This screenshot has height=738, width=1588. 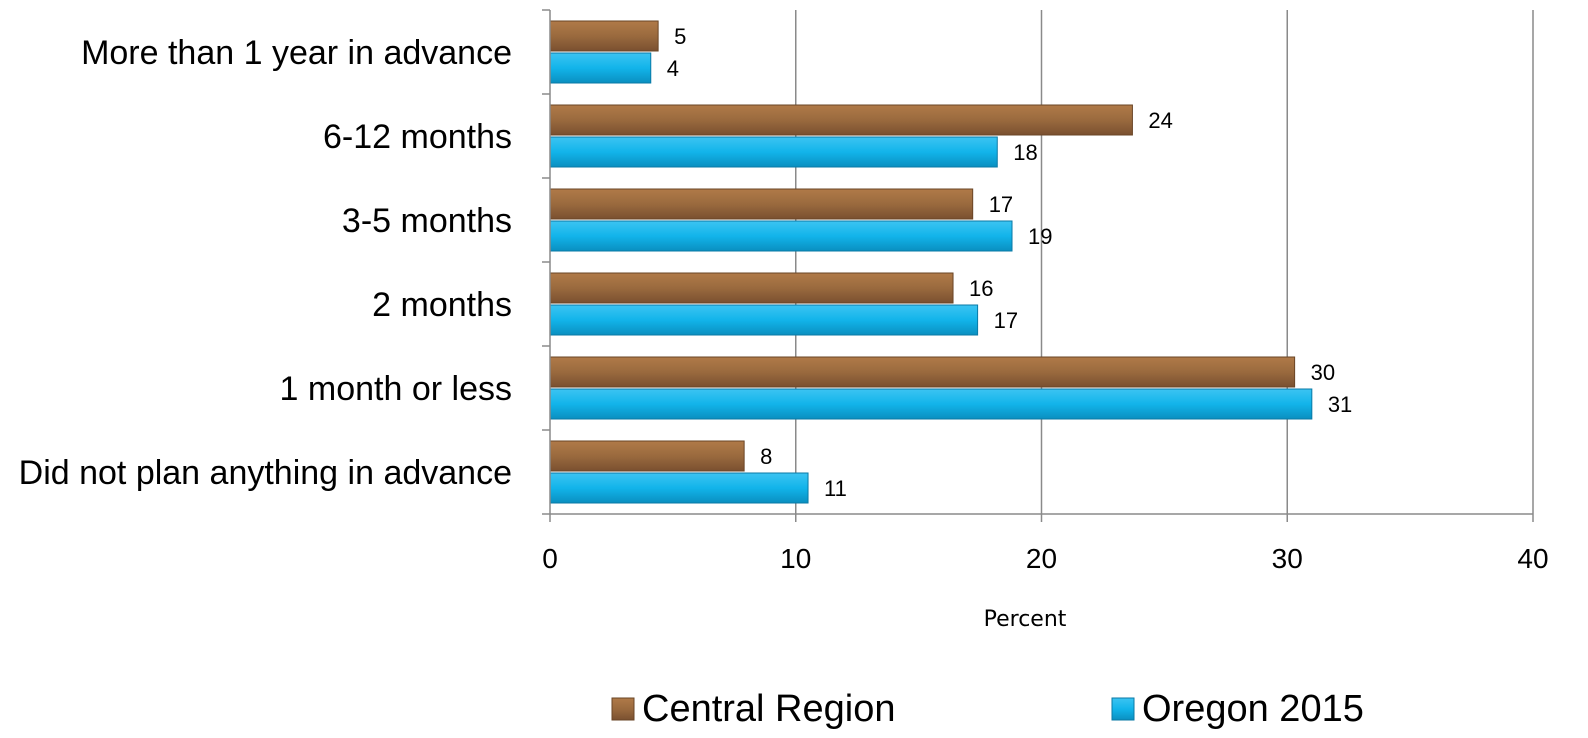 I want to click on category-label: 3-5 months, so click(x=427, y=221).